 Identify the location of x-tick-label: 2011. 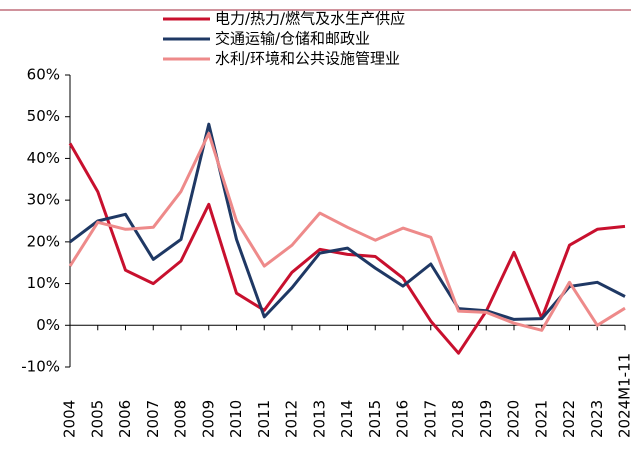
(264, 419).